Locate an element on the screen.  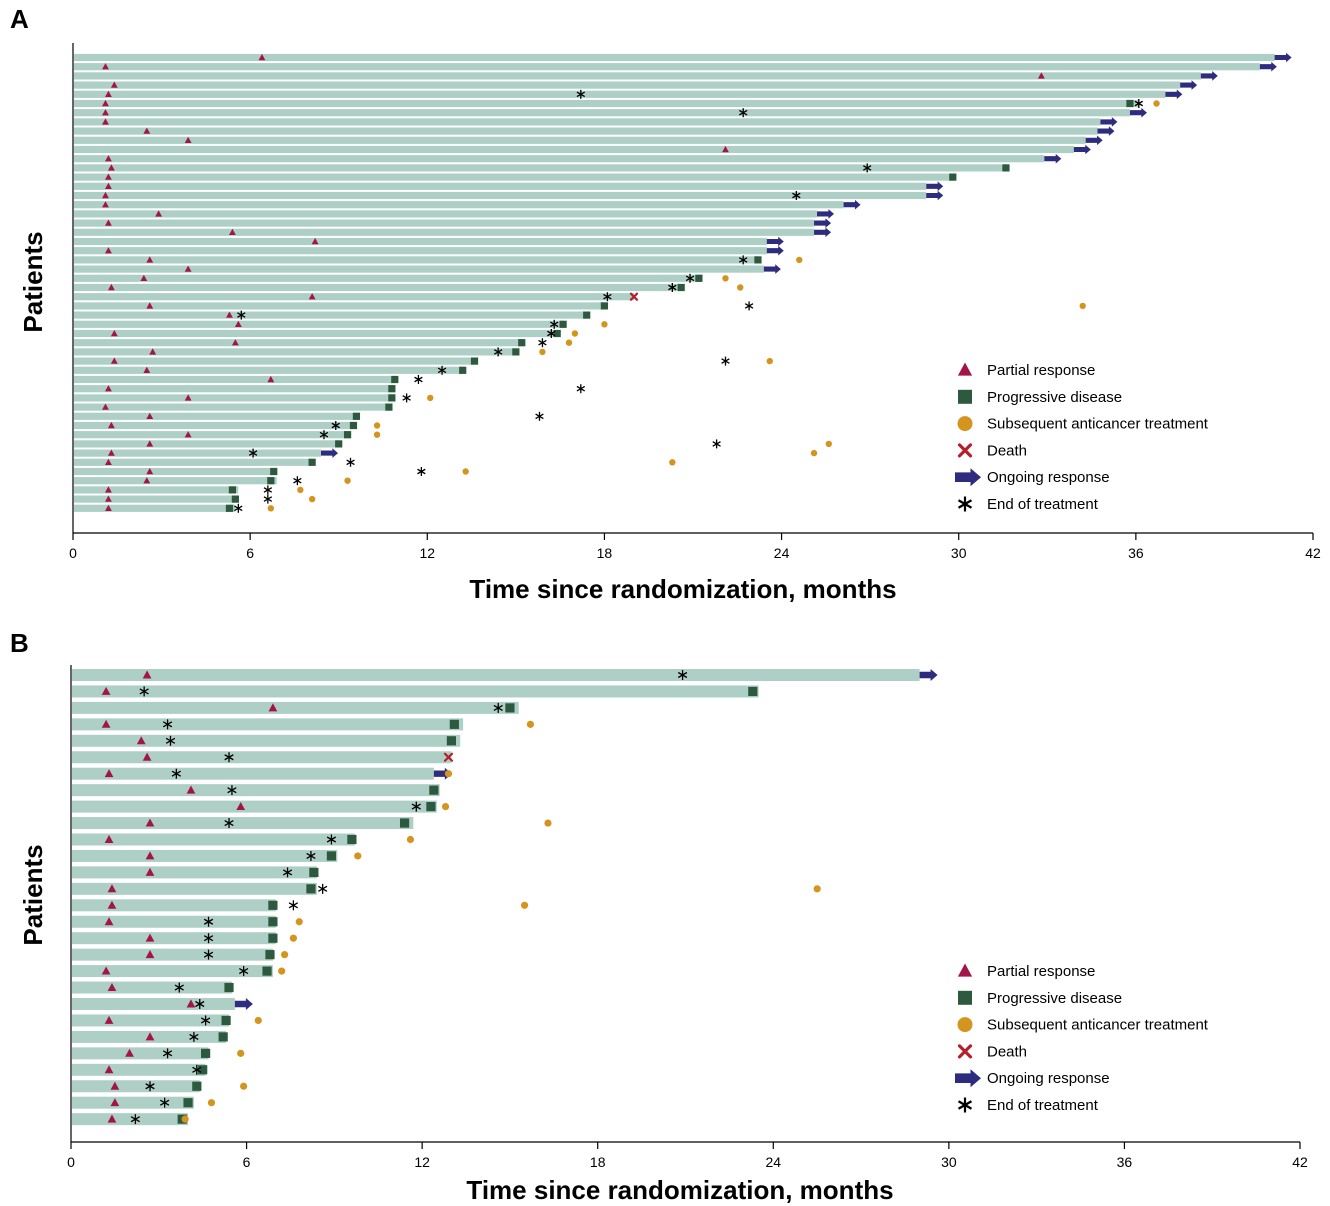
x-tick-label: 24 is located at coordinates (782, 553).